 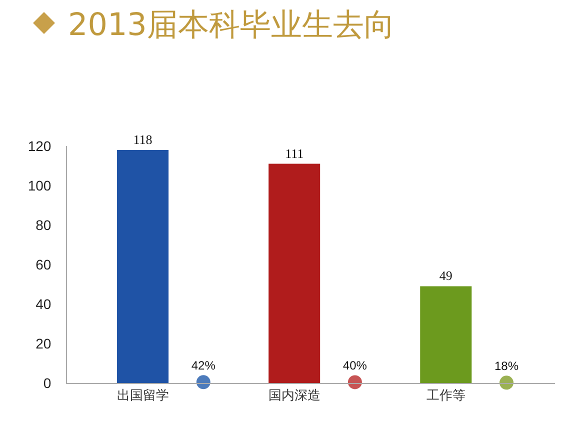 What do you see at coordinates (506, 365) in the screenshot?
I see `data-label: 18%` at bounding box center [506, 365].